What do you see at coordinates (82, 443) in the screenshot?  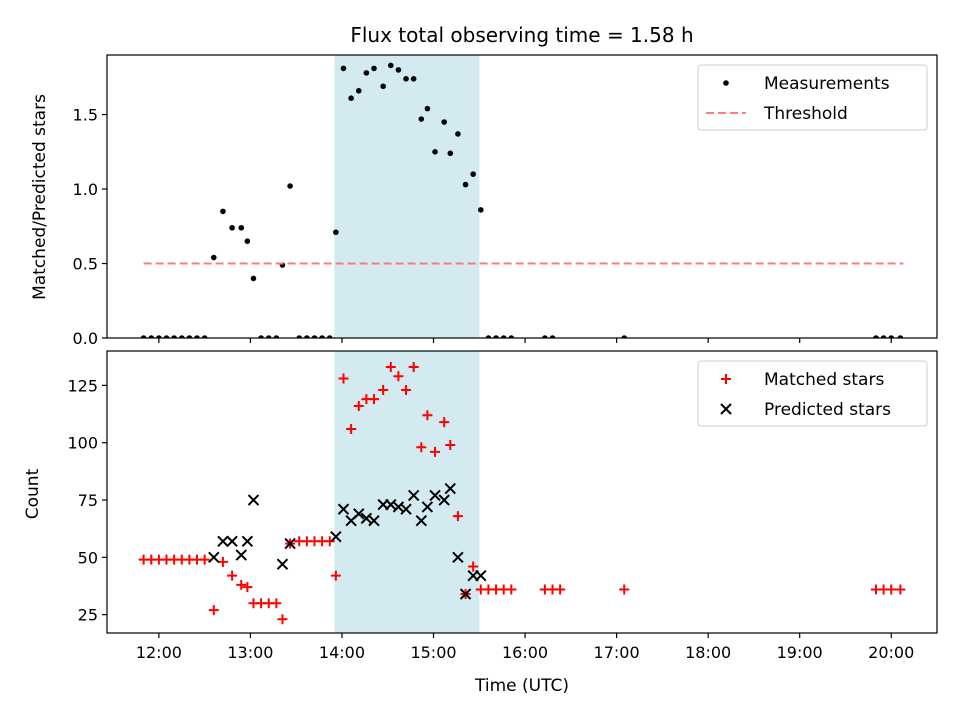 I see `y-tick-label: 100` at bounding box center [82, 443].